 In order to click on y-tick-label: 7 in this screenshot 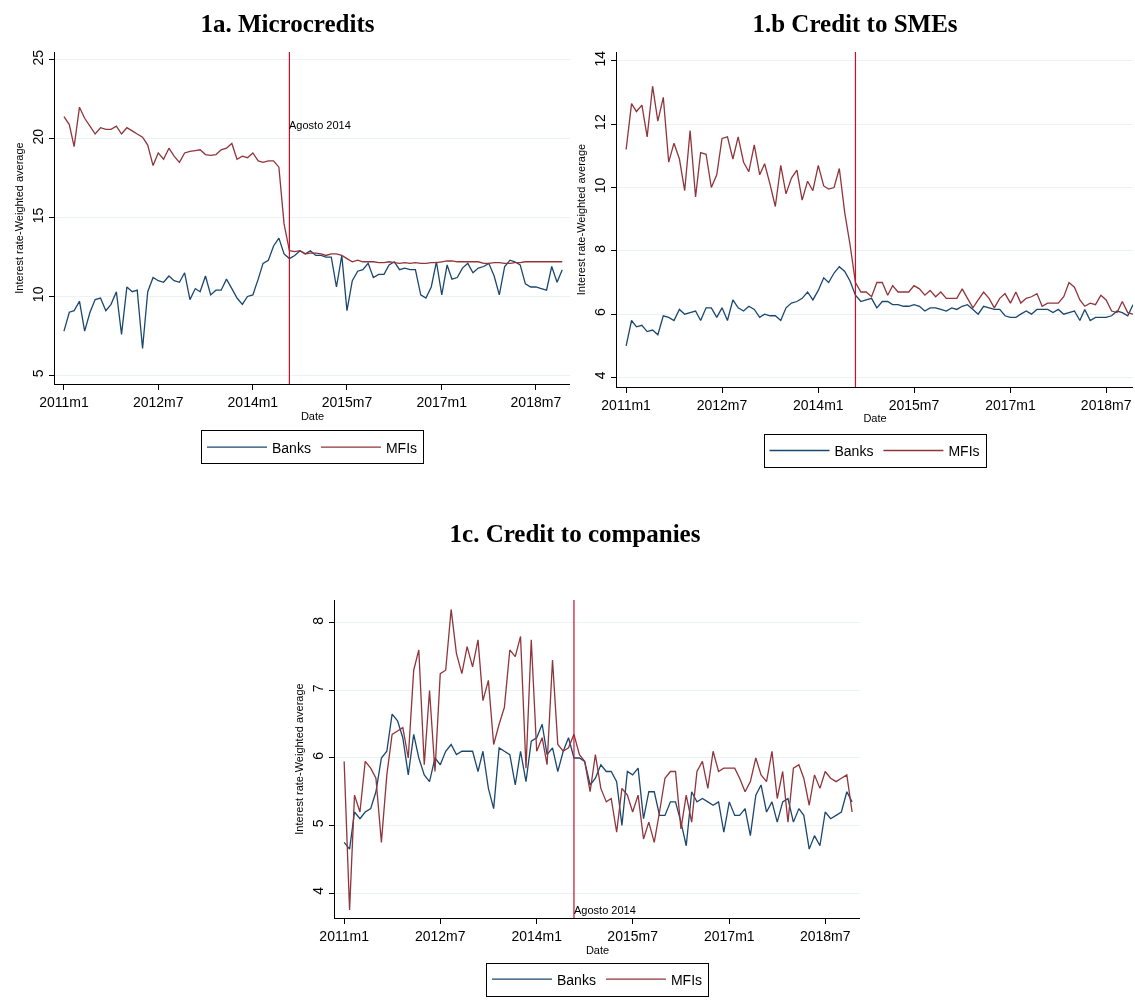, I will do `click(318, 688)`.